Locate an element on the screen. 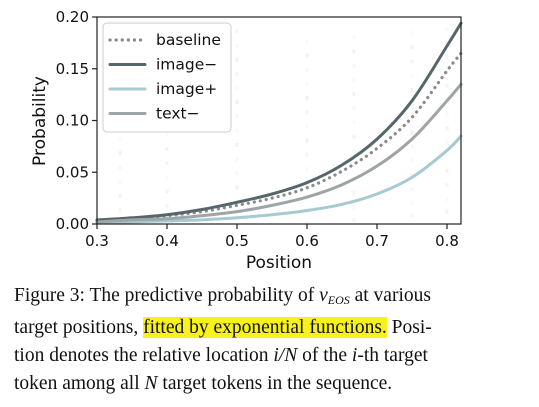  x-axis-label: Position is located at coordinates (279, 263).